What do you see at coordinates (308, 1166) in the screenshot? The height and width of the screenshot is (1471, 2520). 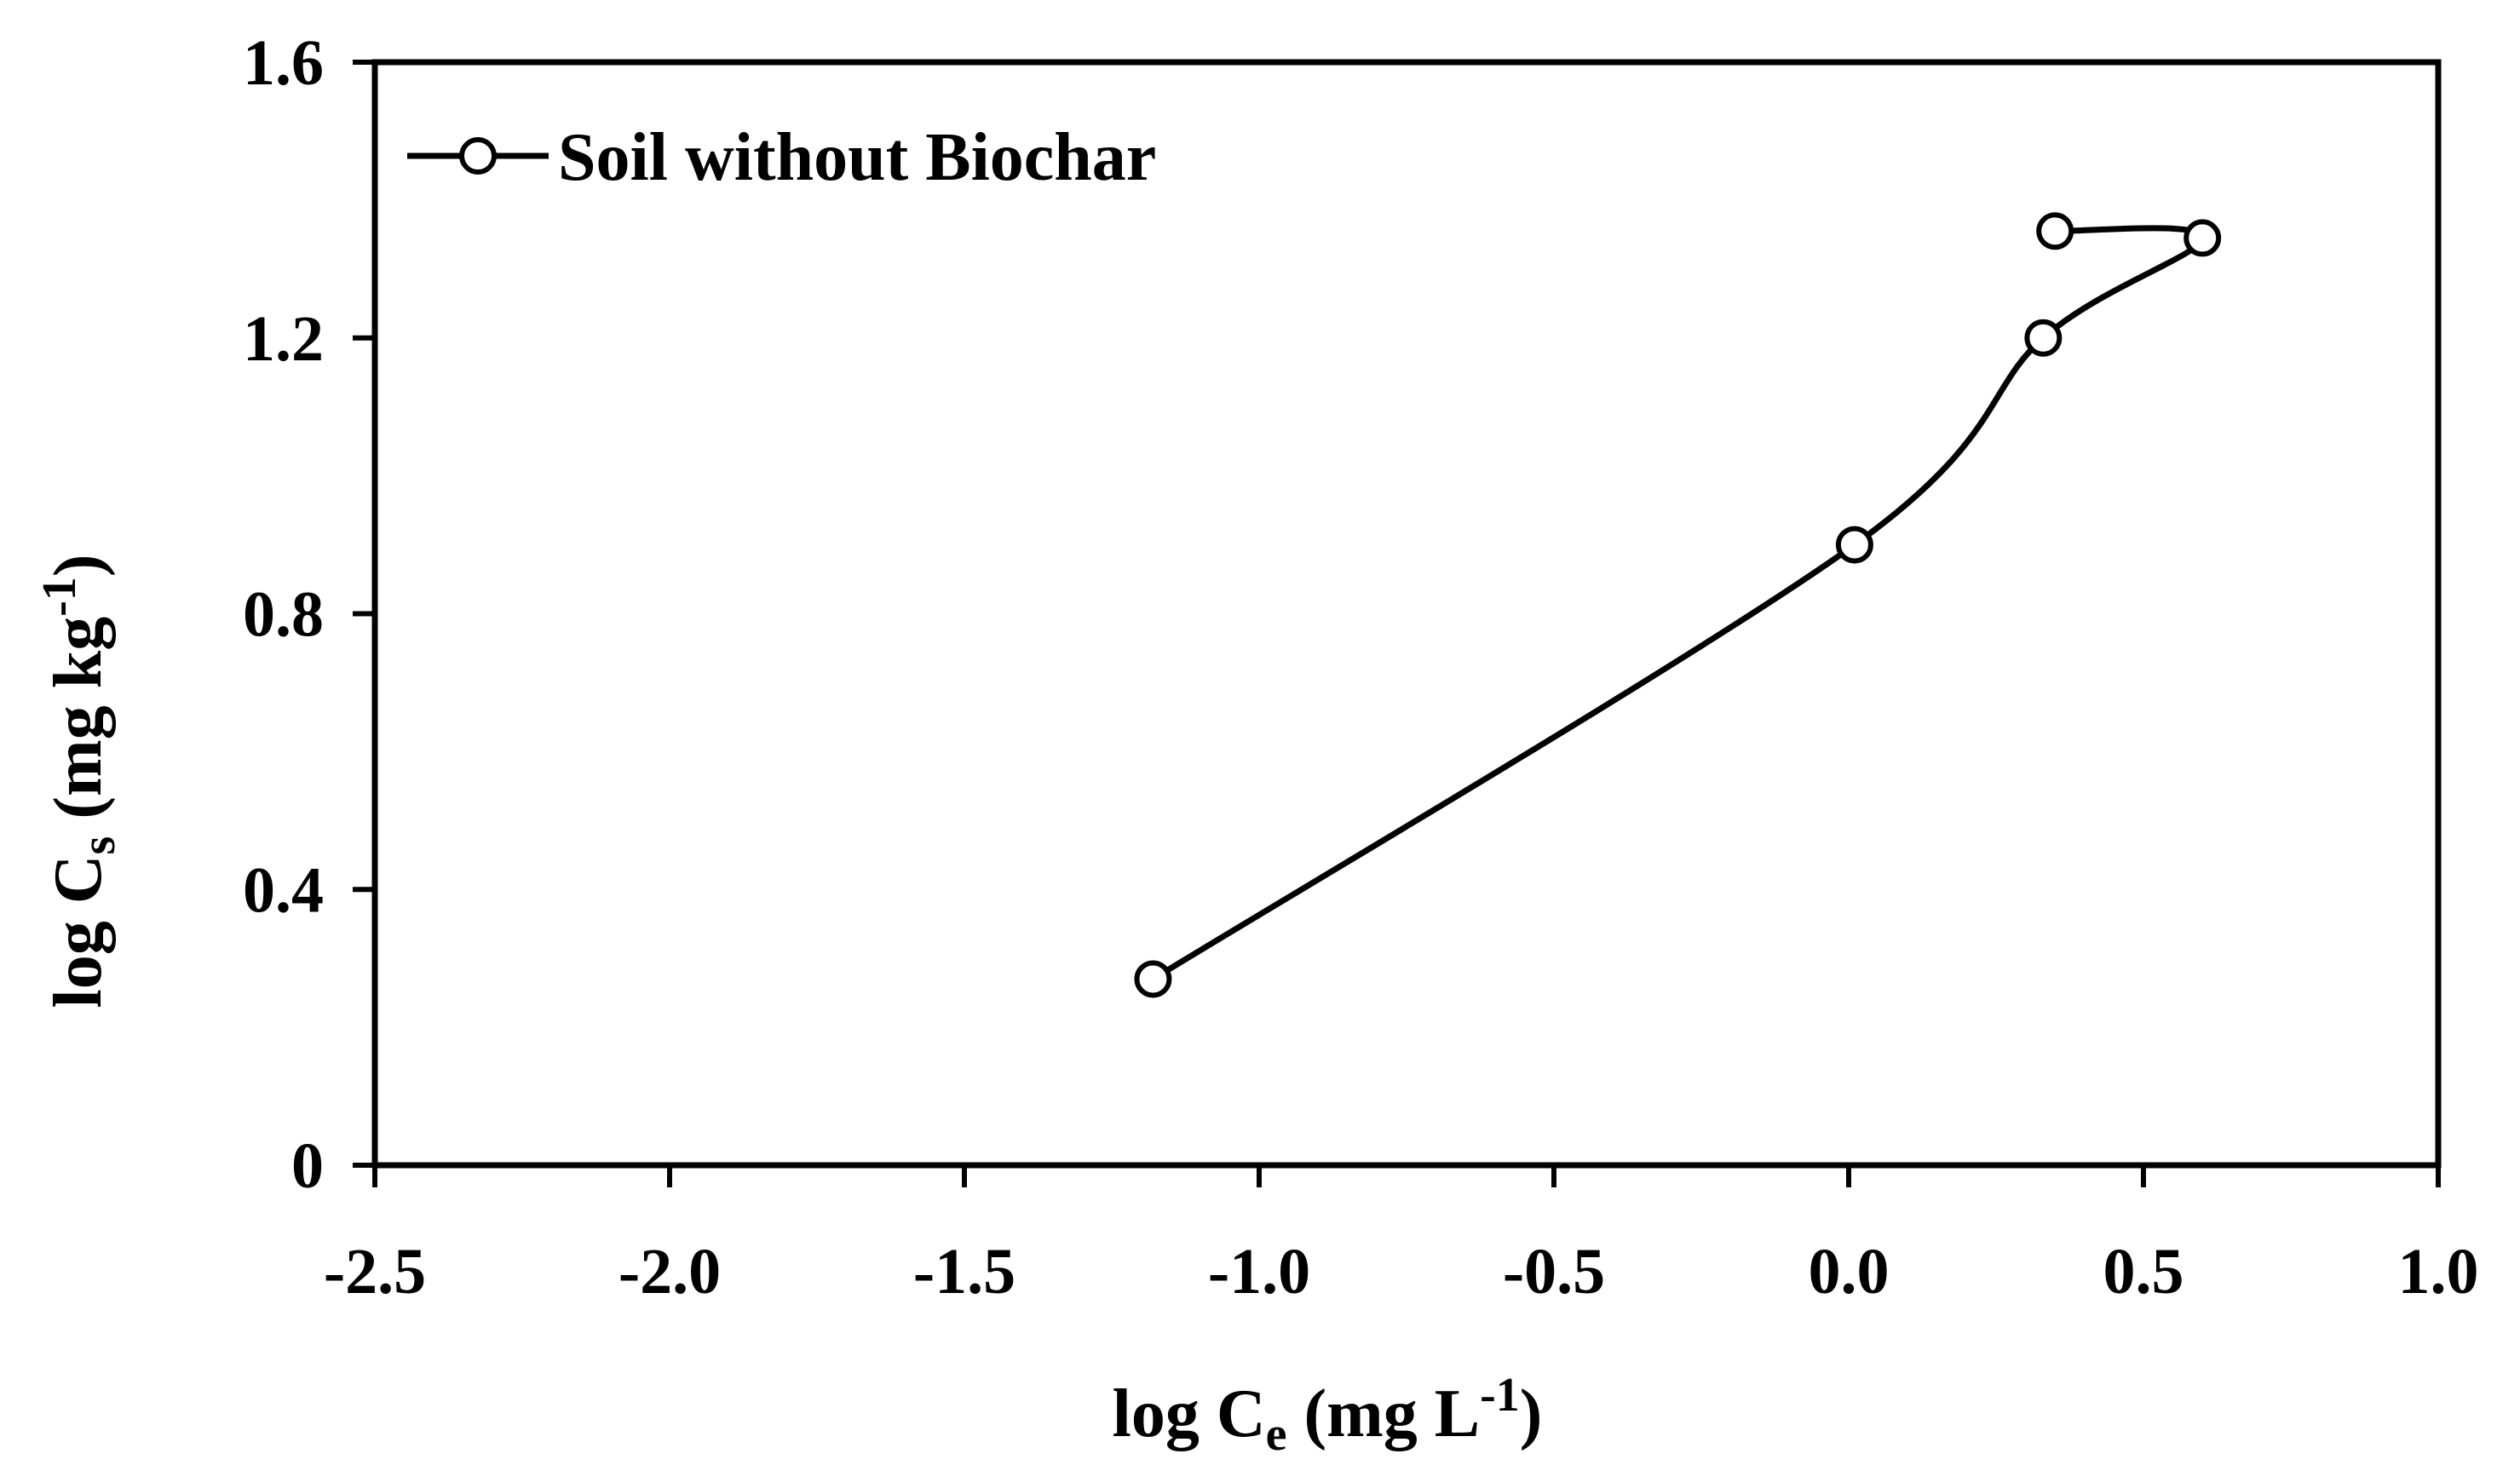 I see `y-tick-label: 0` at bounding box center [308, 1166].